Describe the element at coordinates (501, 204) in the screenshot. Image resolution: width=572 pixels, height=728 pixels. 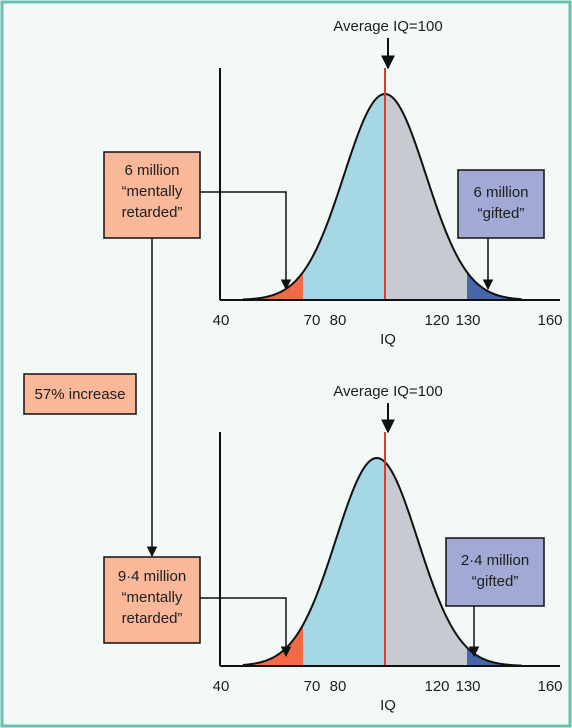
I see `top-gifted-box` at that location.